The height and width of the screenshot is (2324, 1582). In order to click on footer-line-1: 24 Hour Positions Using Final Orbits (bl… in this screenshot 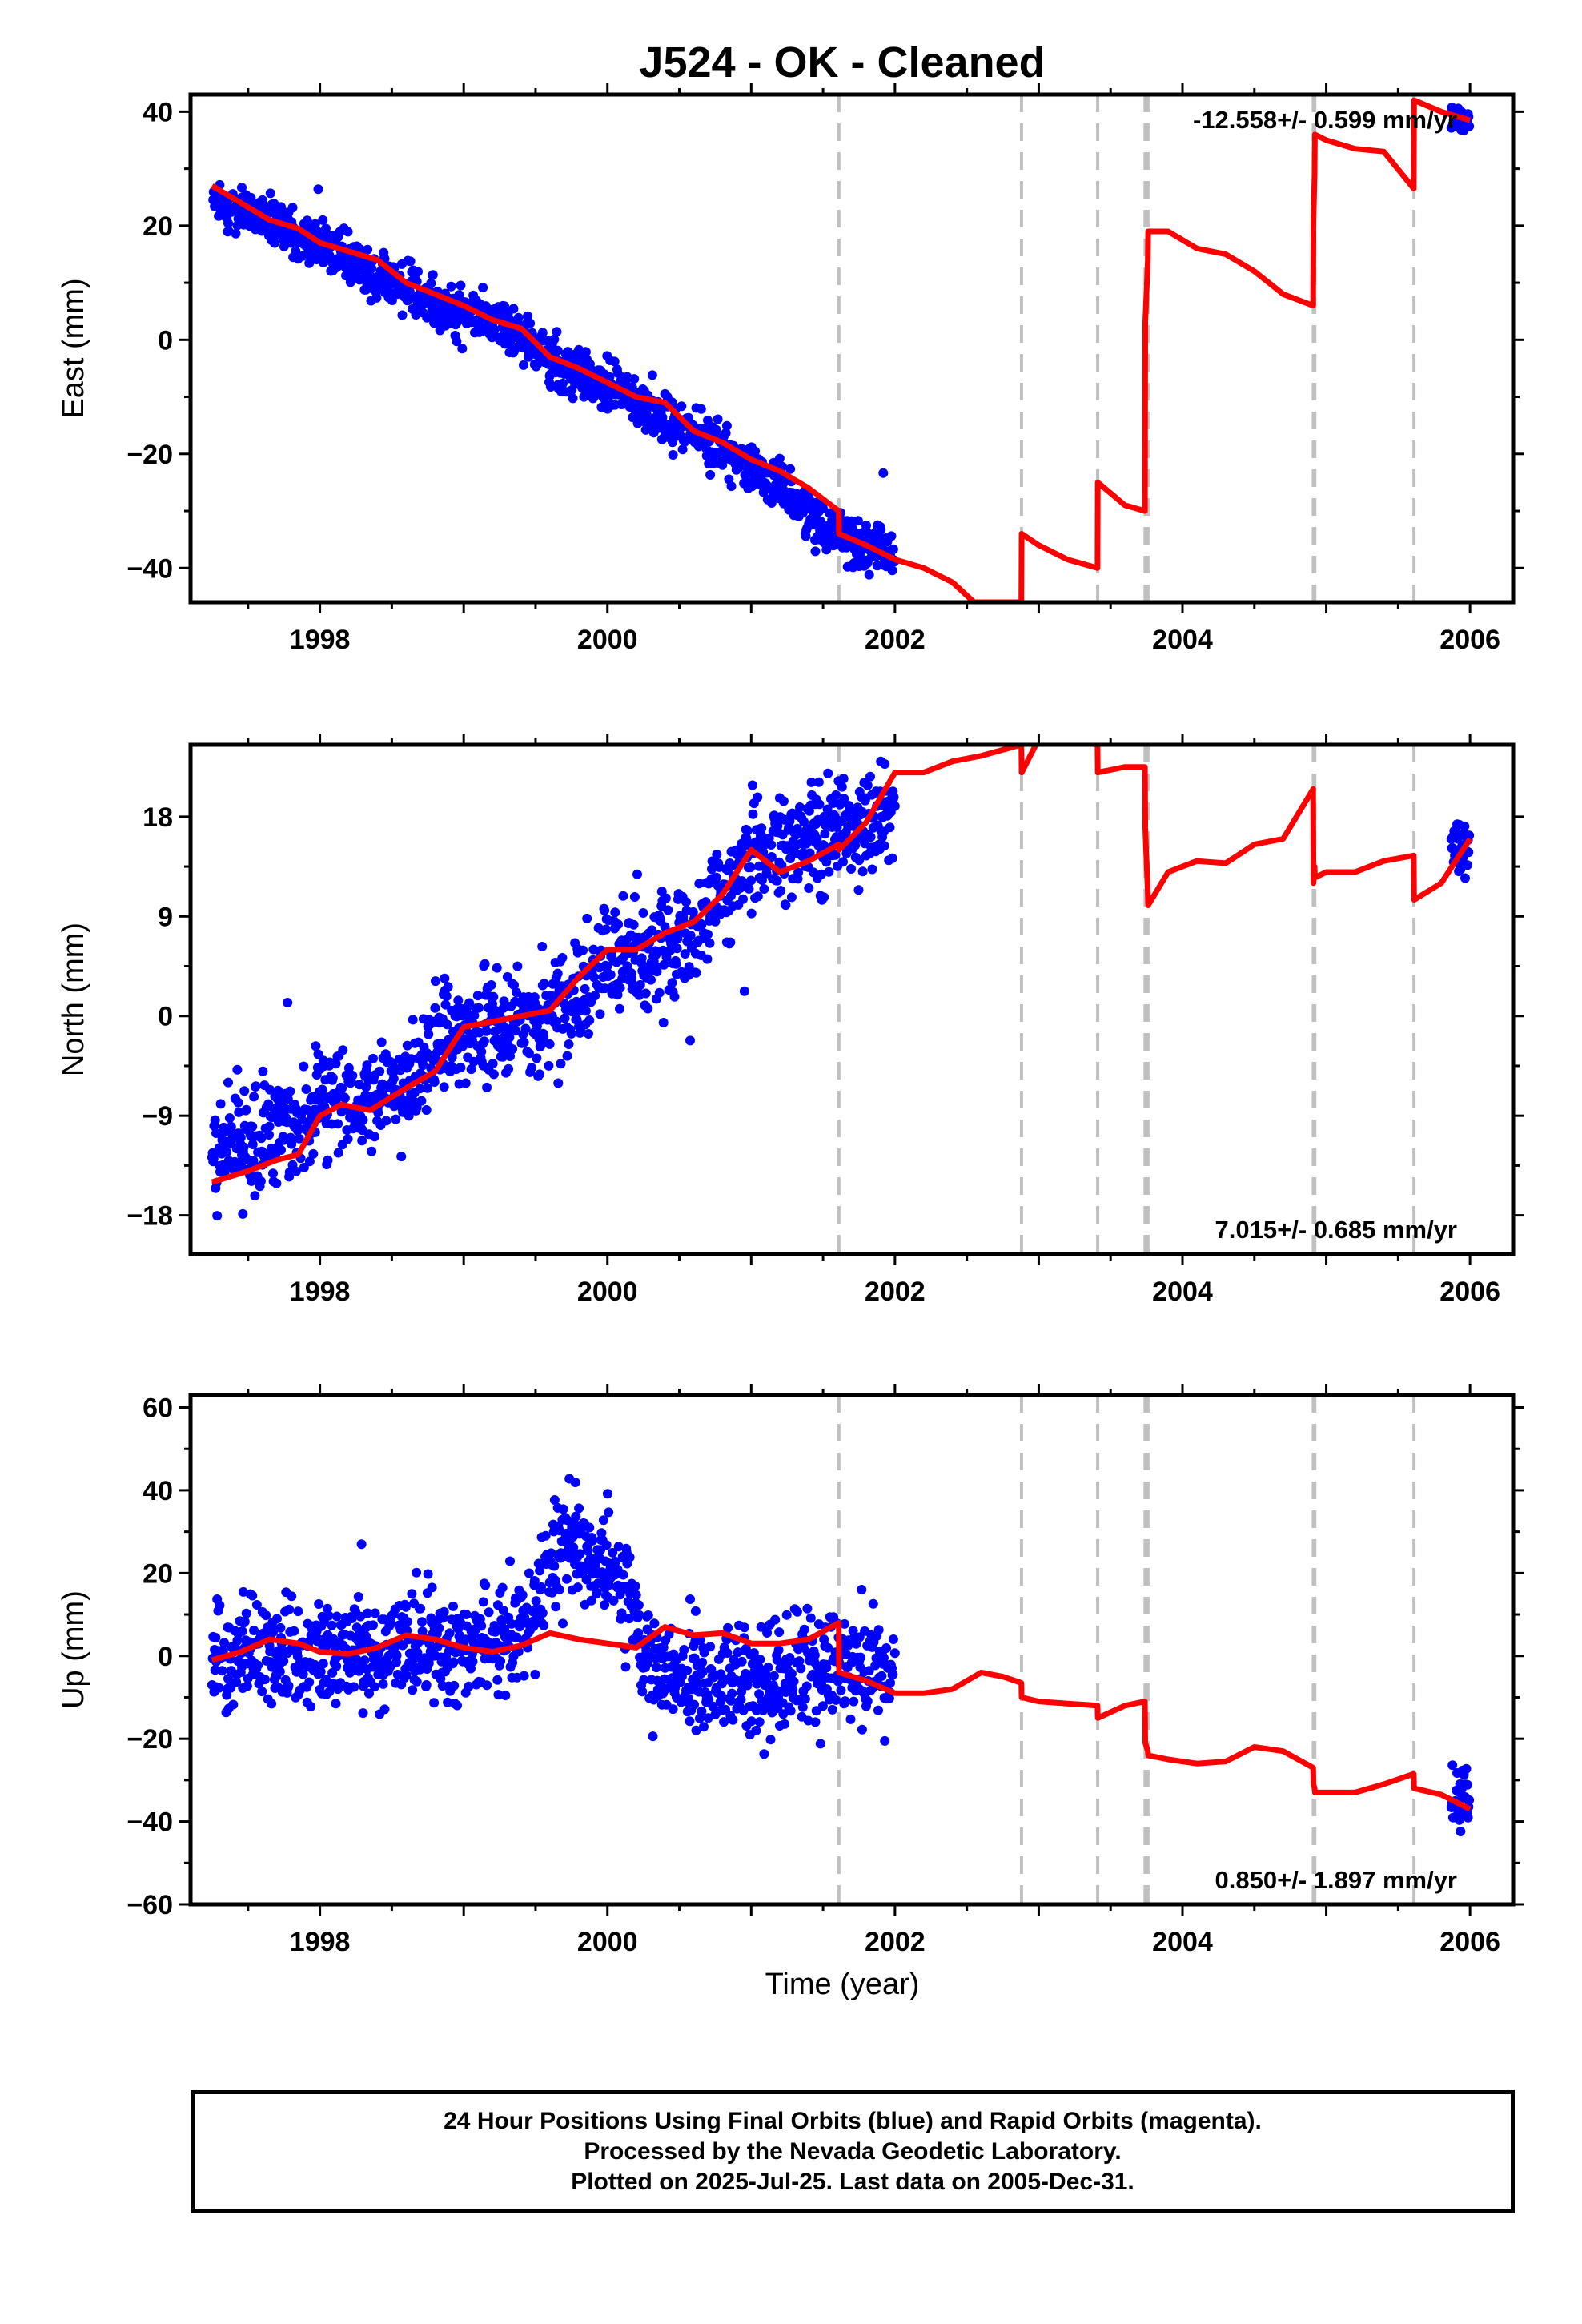, I will do `click(853, 2121)`.